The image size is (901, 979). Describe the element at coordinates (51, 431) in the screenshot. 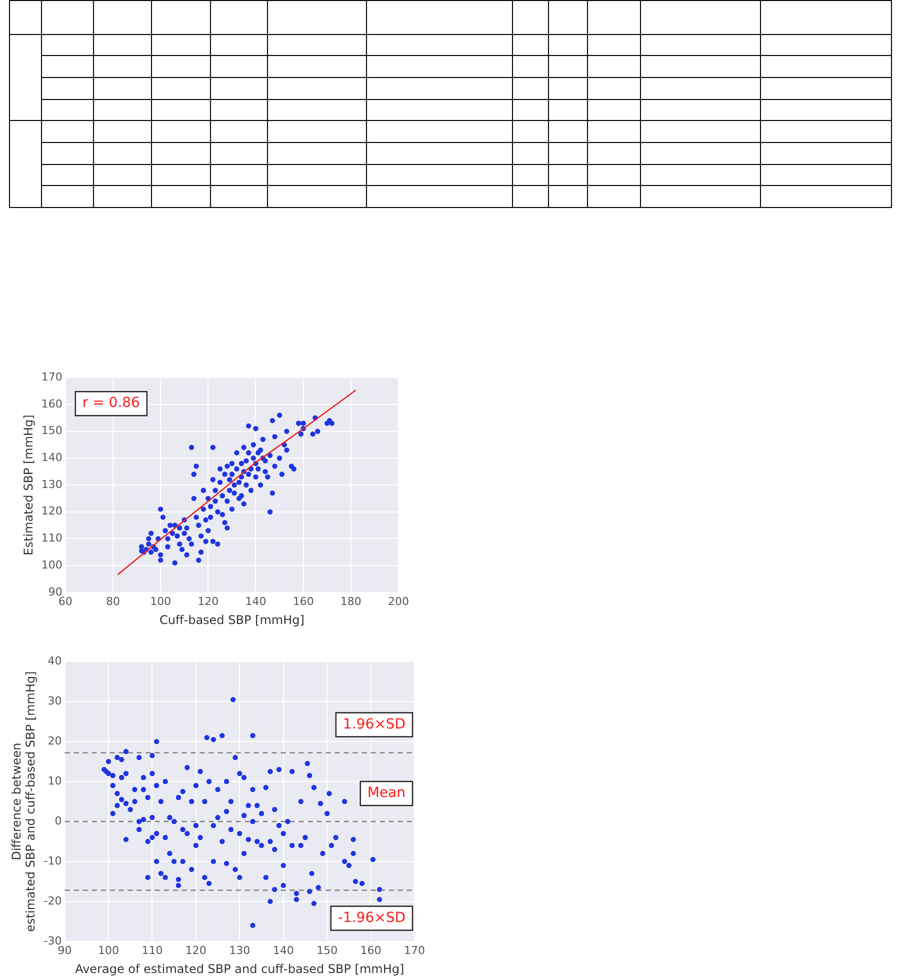

I see `y-tick-label: 150` at that location.